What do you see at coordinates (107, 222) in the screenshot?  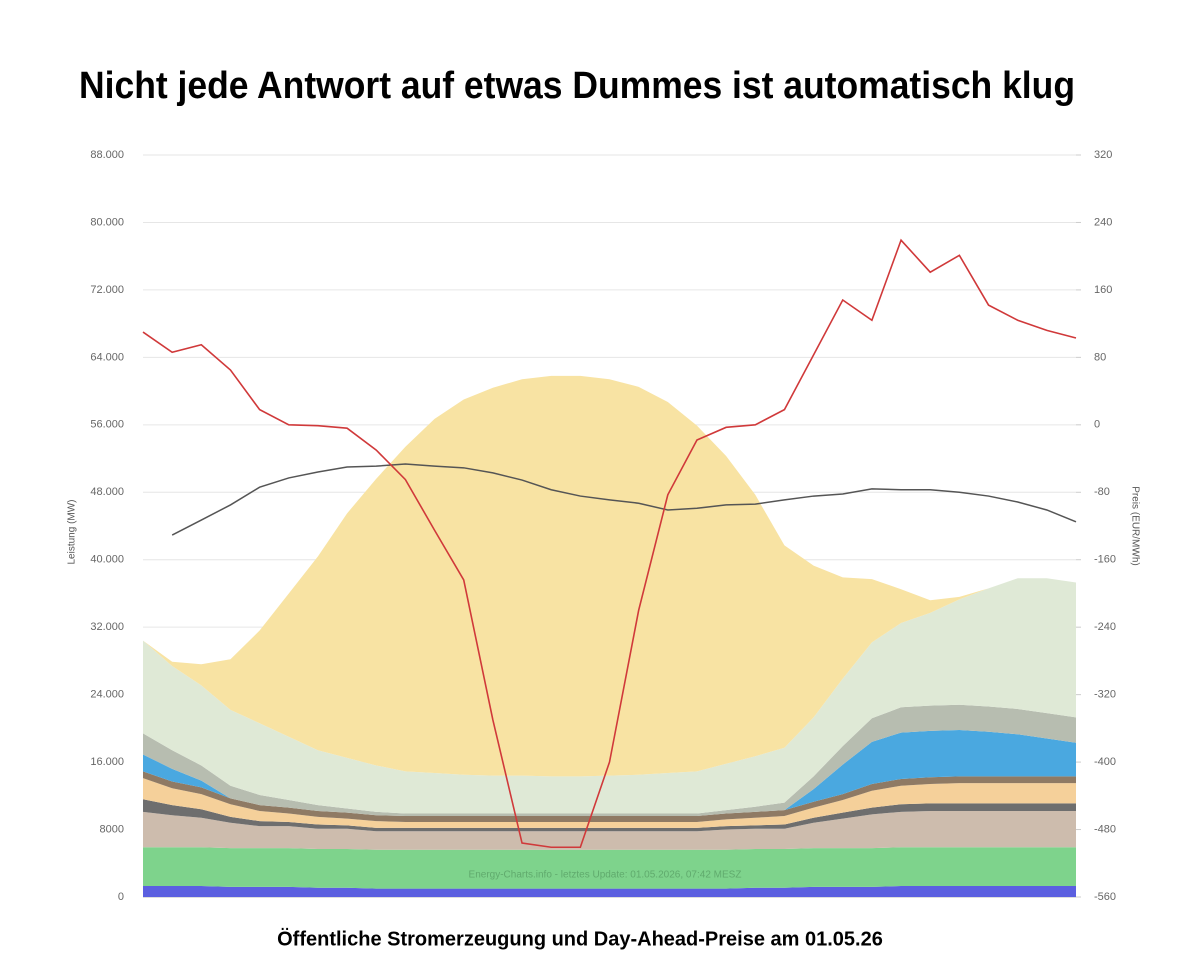 I see `y-tick-label: 80.000` at bounding box center [107, 222].